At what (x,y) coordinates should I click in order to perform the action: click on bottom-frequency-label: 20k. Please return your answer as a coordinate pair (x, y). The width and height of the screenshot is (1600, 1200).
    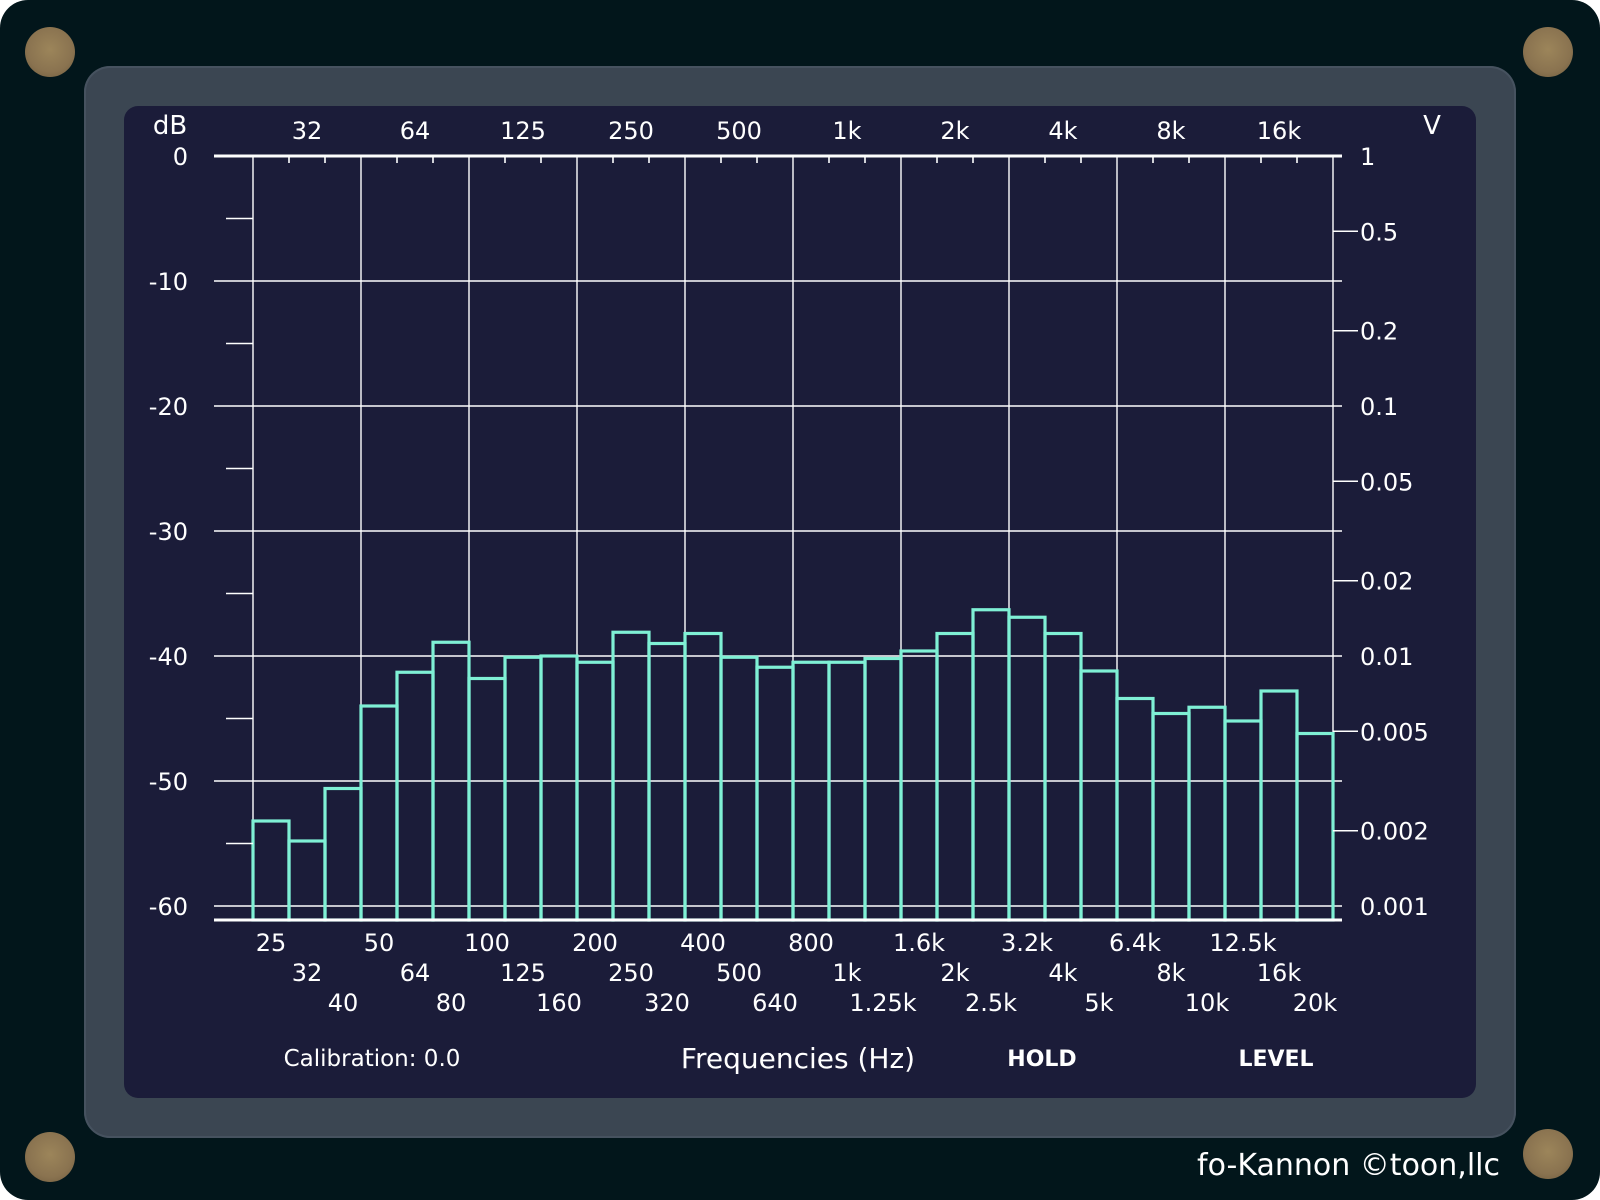
    Looking at the image, I should click on (1315, 1003).